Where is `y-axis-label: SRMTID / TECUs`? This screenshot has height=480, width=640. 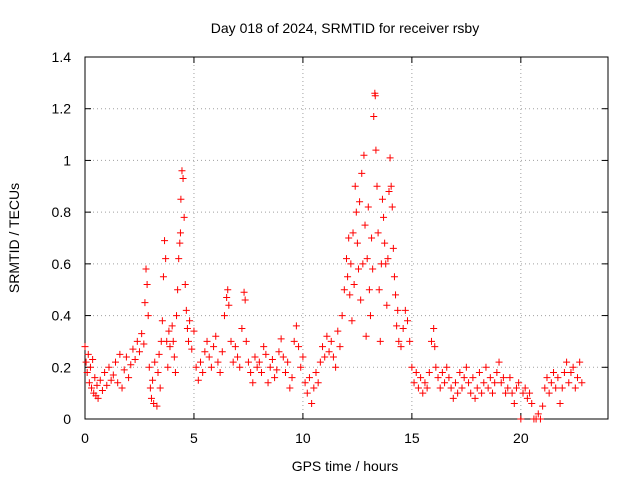 y-axis-label: SRMTID / TECUs is located at coordinates (14, 238).